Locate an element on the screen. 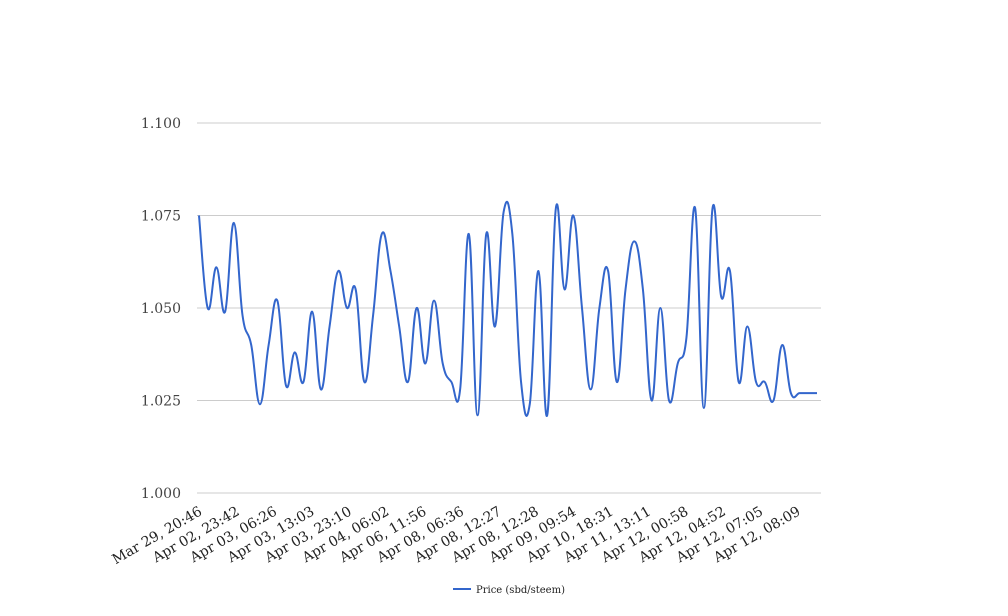 Image resolution: width=1008 pixels, height=616 pixels. y-tick-label: 1.050 is located at coordinates (161, 309).